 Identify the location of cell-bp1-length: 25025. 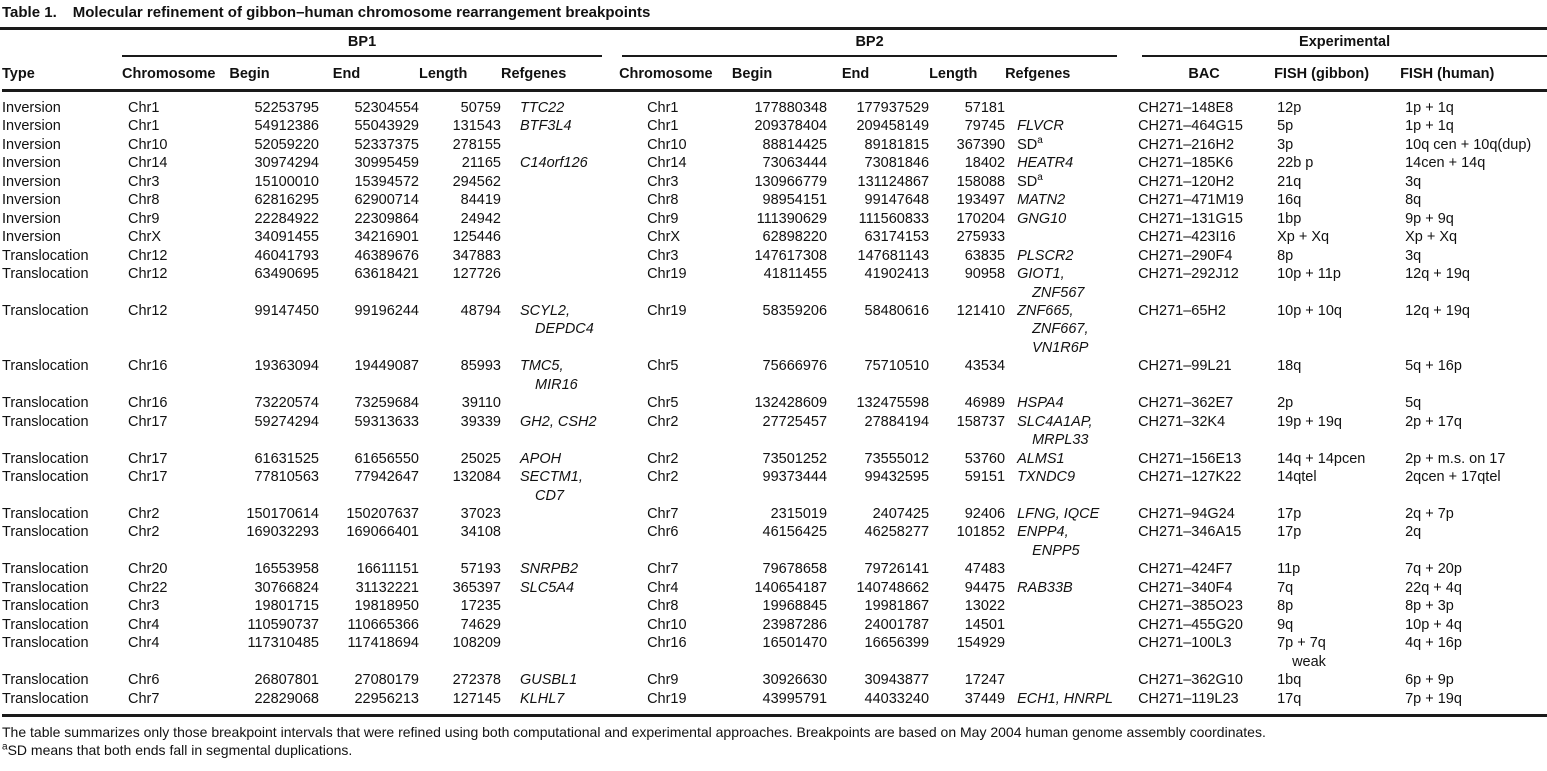
(480, 458).